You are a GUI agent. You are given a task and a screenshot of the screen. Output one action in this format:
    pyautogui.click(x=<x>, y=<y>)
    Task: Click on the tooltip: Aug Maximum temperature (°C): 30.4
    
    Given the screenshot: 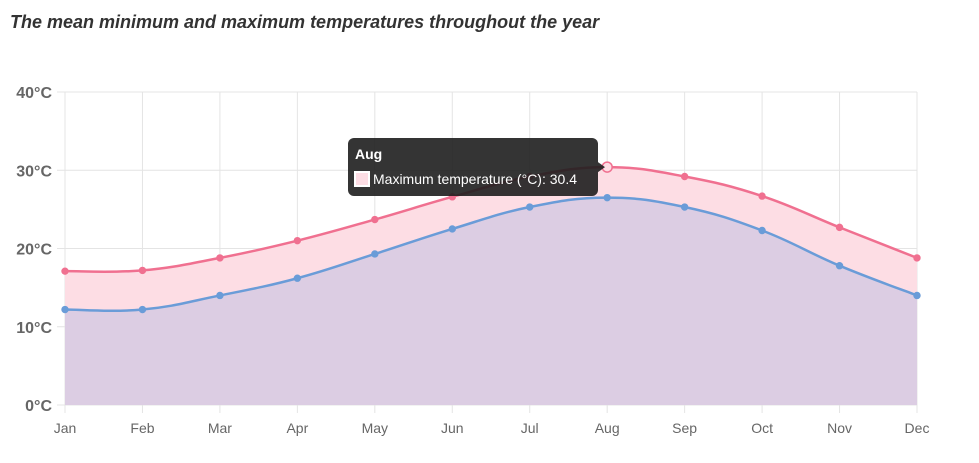 What is the action you would take?
    pyautogui.click(x=476, y=167)
    